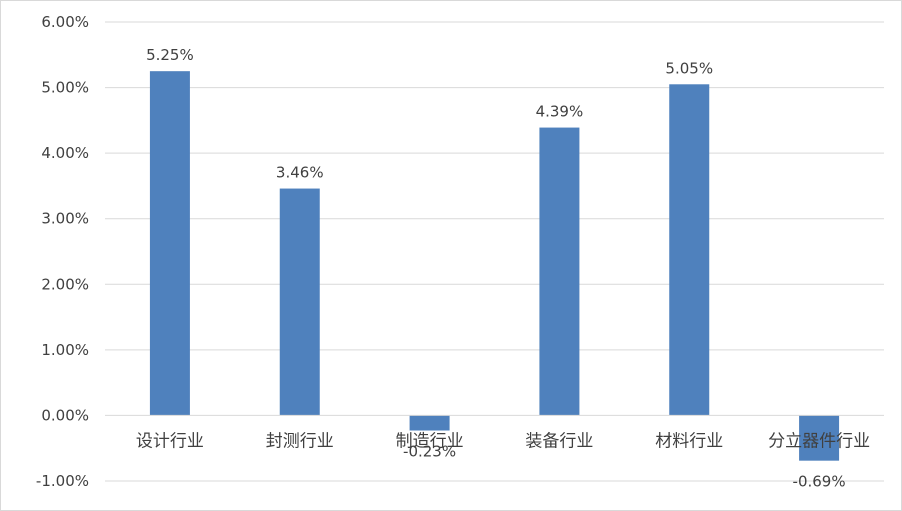 Image resolution: width=902 pixels, height=511 pixels. Describe the element at coordinates (689, 68) in the screenshot. I see `data-label: 5.05%` at that location.